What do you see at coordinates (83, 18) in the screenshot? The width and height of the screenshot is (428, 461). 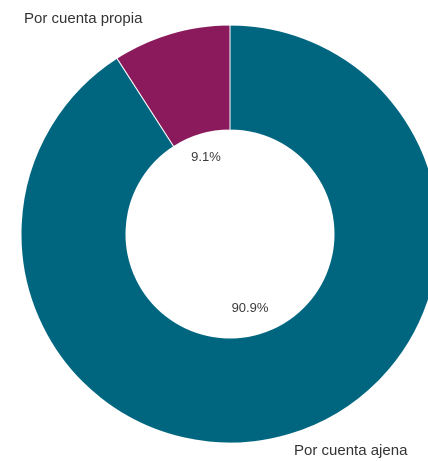 I see `category-label-por-cuenta-propia: Por cuenta propia` at bounding box center [83, 18].